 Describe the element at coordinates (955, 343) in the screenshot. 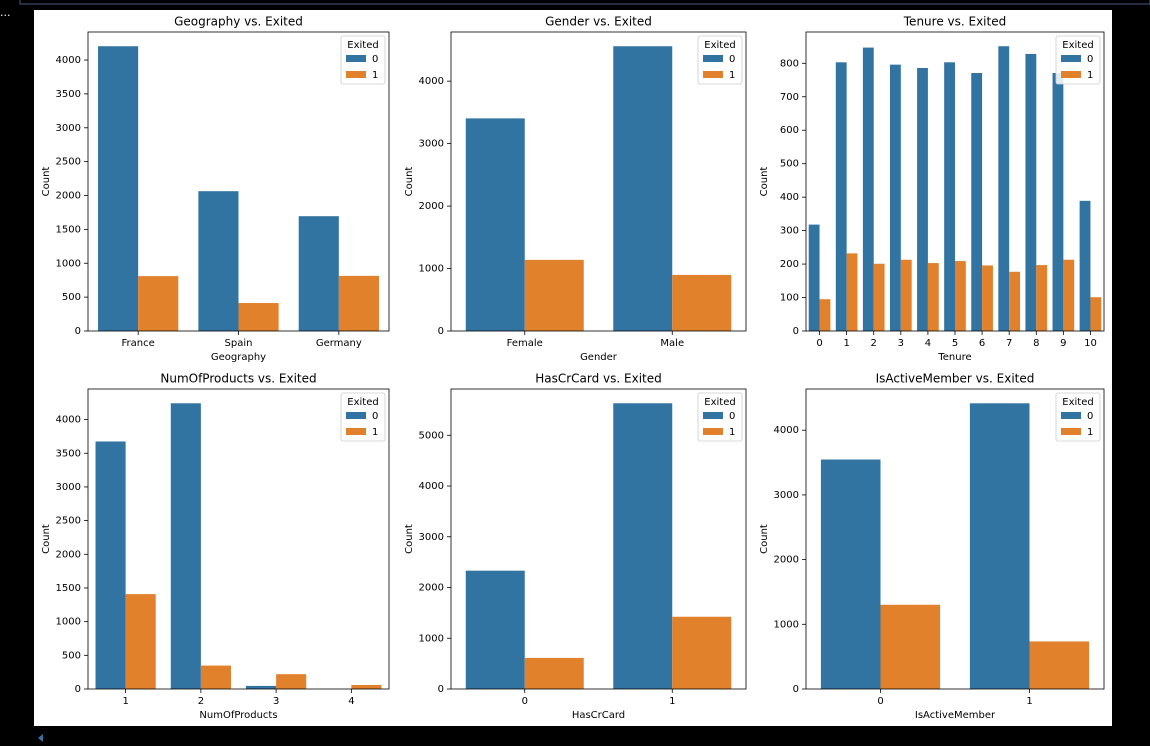

I see `x-tick-label: 5` at that location.